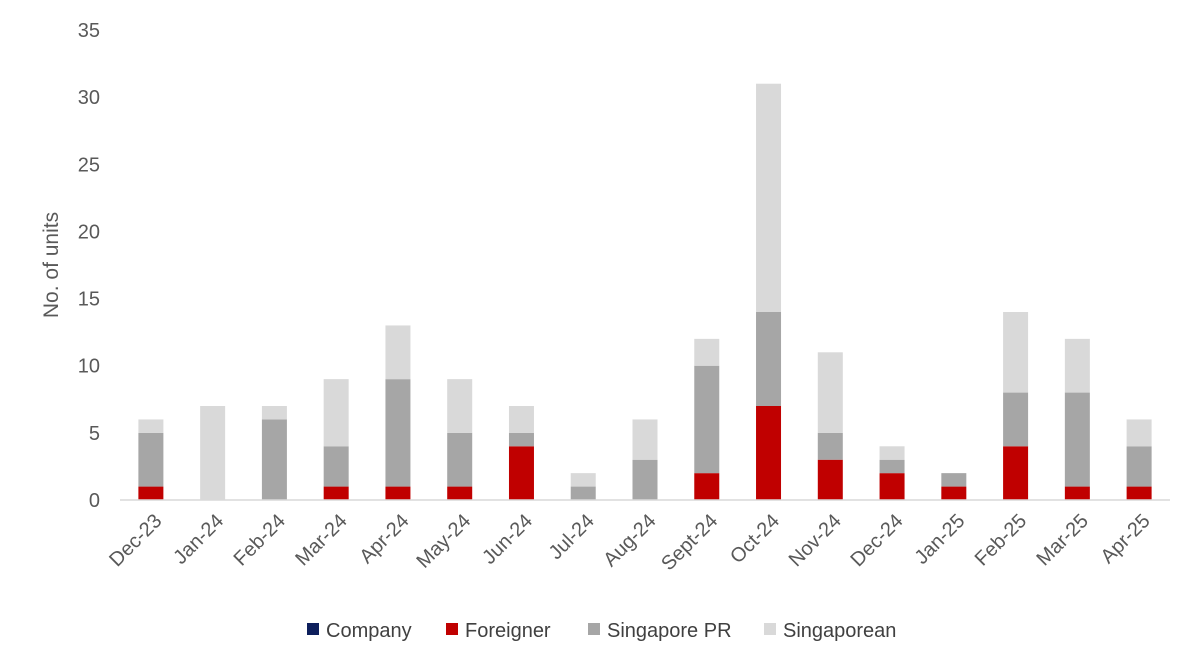 The height and width of the screenshot is (668, 1200). What do you see at coordinates (369, 631) in the screenshot?
I see `legend-label: Company` at bounding box center [369, 631].